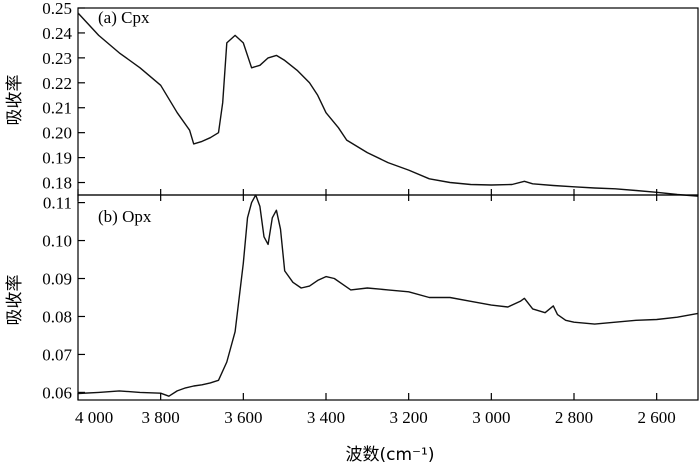  What do you see at coordinates (63, 298) in the screenshot?
I see `panel-opx-y-ticks: 0.11 0.10 0.09 0.08 0.07 0.06` at bounding box center [63, 298].